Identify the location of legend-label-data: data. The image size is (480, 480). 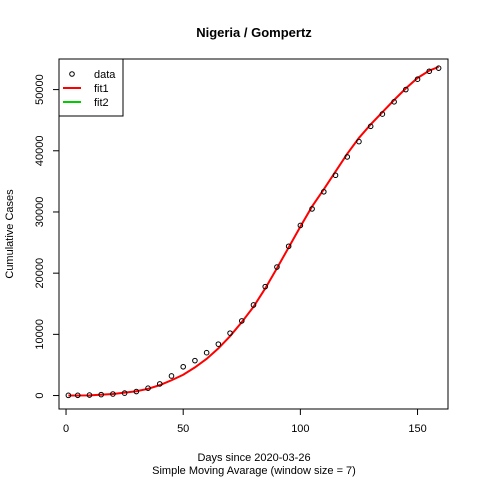
(105, 75).